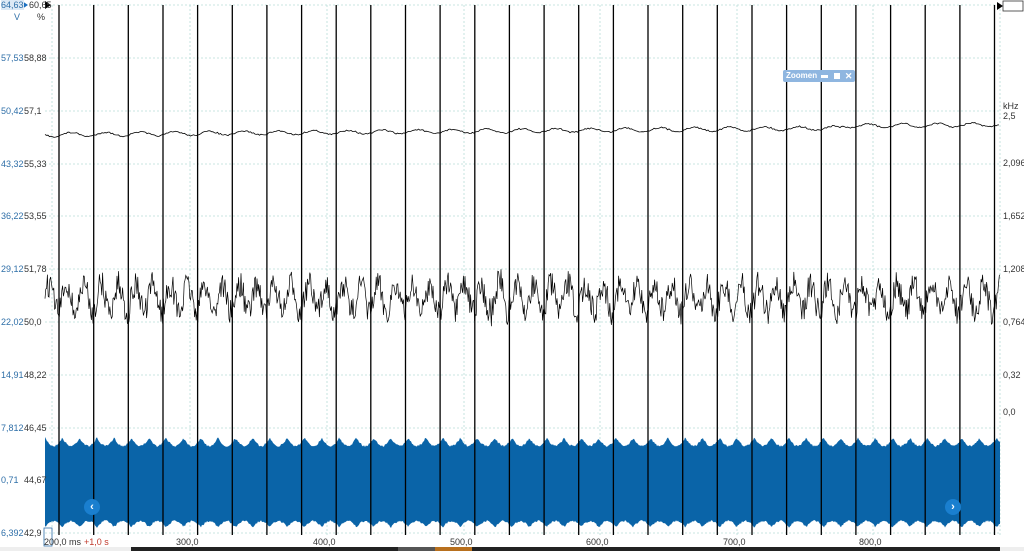 The width and height of the screenshot is (1024, 551). What do you see at coordinates (48, 537) in the screenshot?
I see `time-cursor` at bounding box center [48, 537].